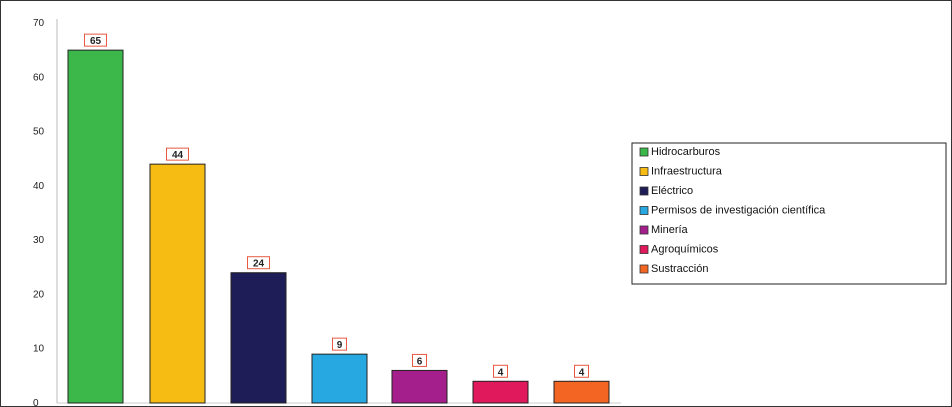 This screenshot has width=952, height=407. I want to click on legend-label: Sustracción, so click(679, 269).